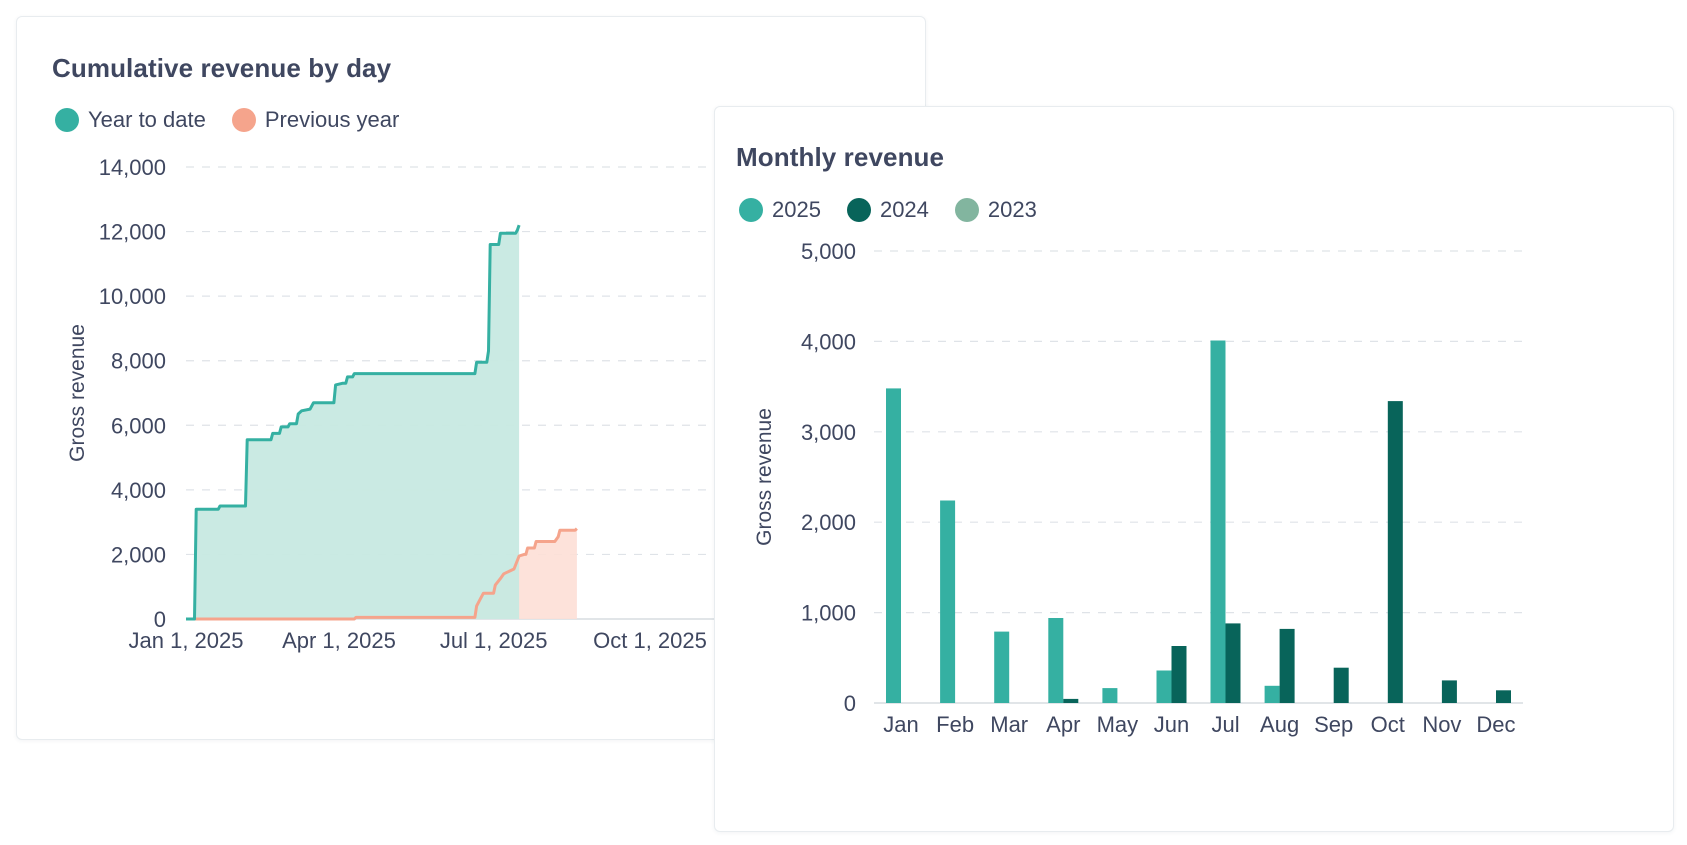  Describe the element at coordinates (1388, 724) in the screenshot. I see `x-tick-label: Oct` at that location.